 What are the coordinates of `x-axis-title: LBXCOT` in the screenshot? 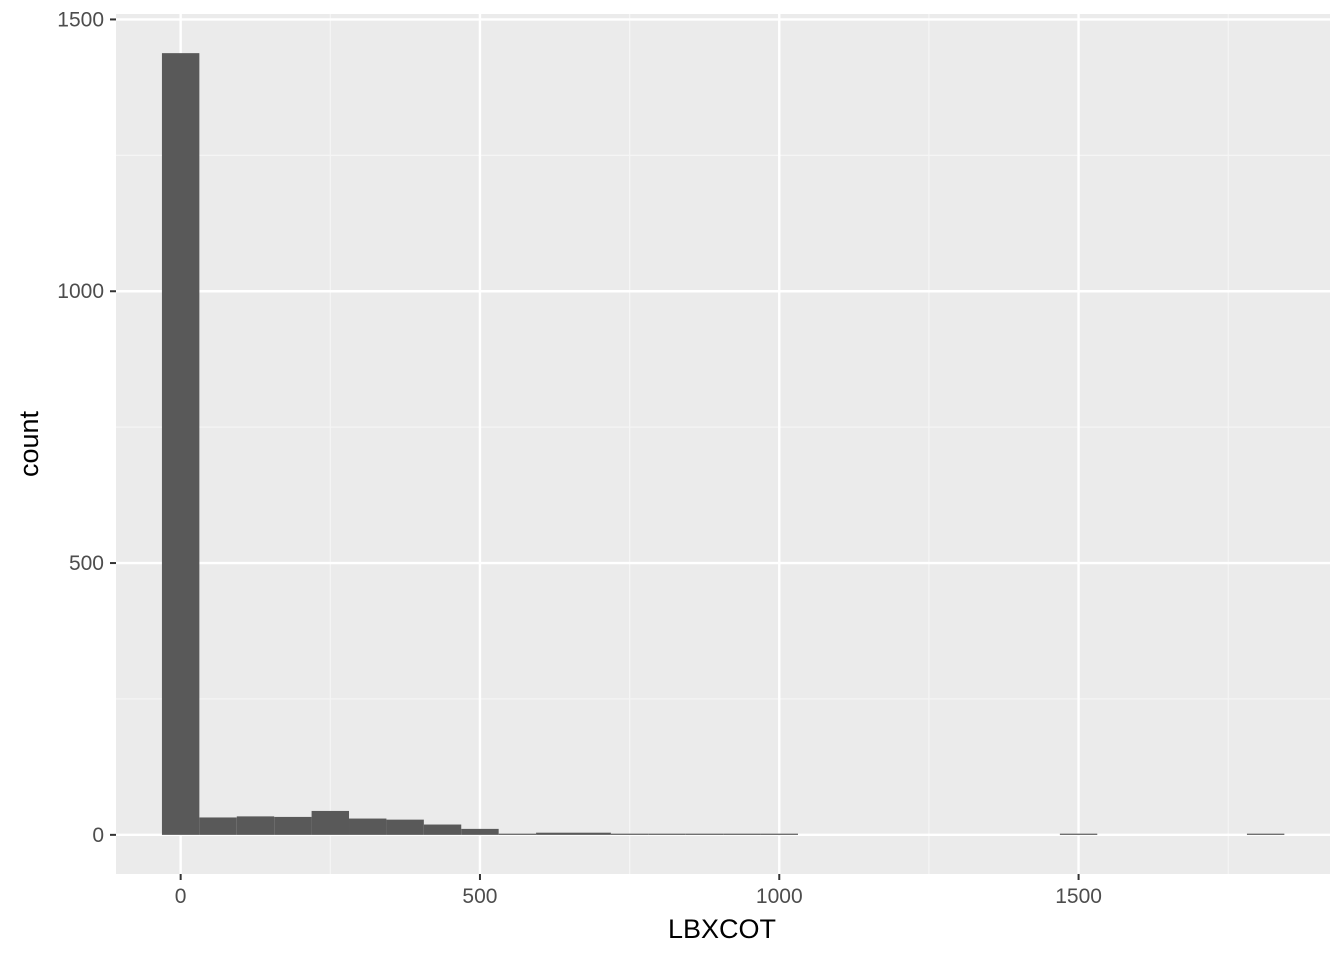 It's located at (722, 929).